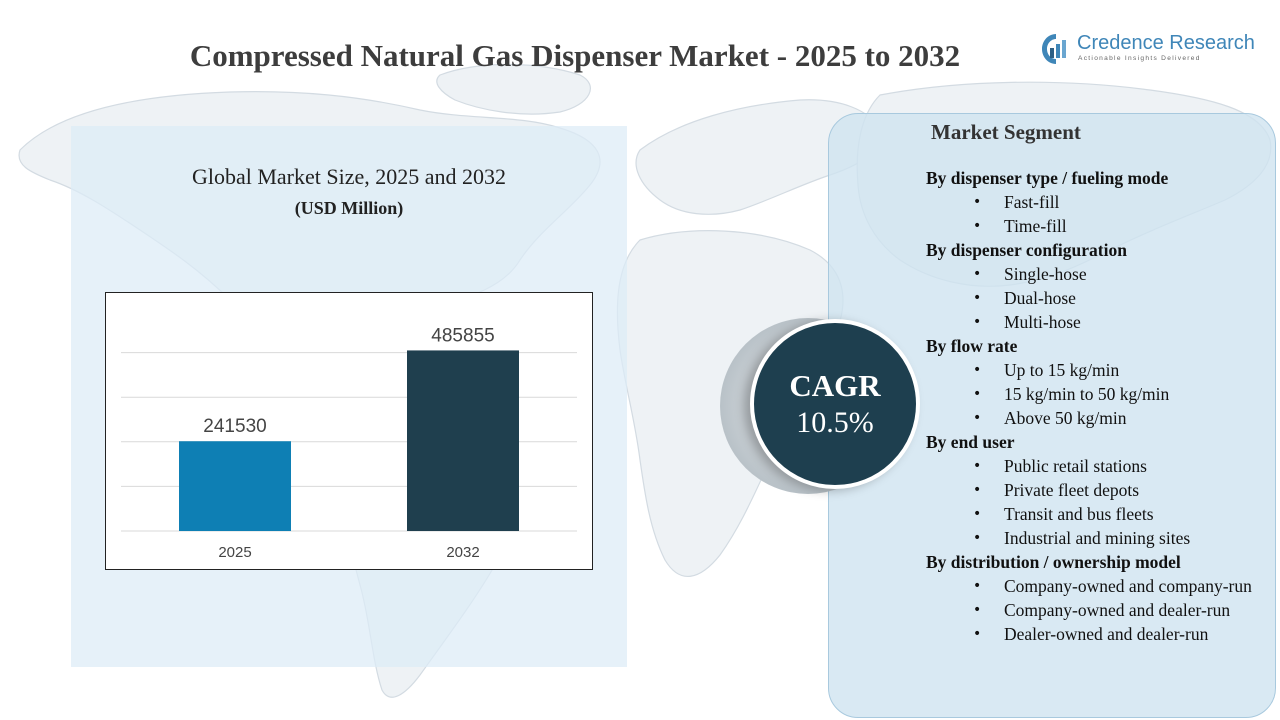 The image size is (1280, 720). Describe the element at coordinates (835, 422) in the screenshot. I see `cagr-value: 10.5%` at that location.